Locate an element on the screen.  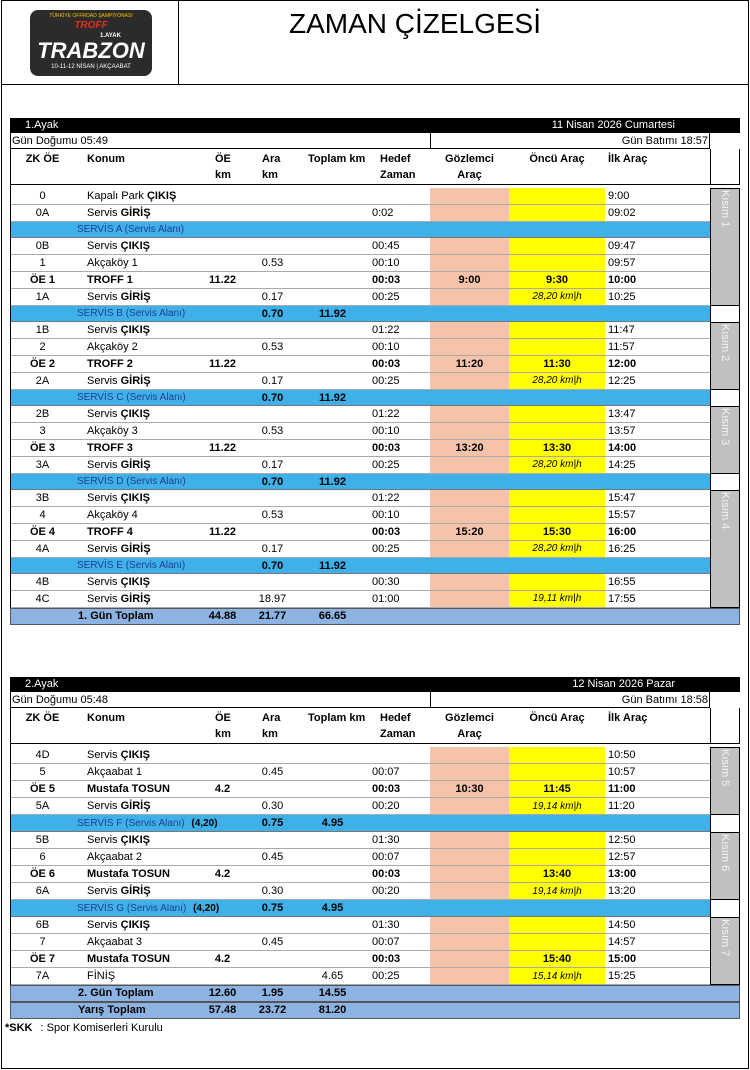
cell-ilk: 10:50 is located at coordinates (622, 755).